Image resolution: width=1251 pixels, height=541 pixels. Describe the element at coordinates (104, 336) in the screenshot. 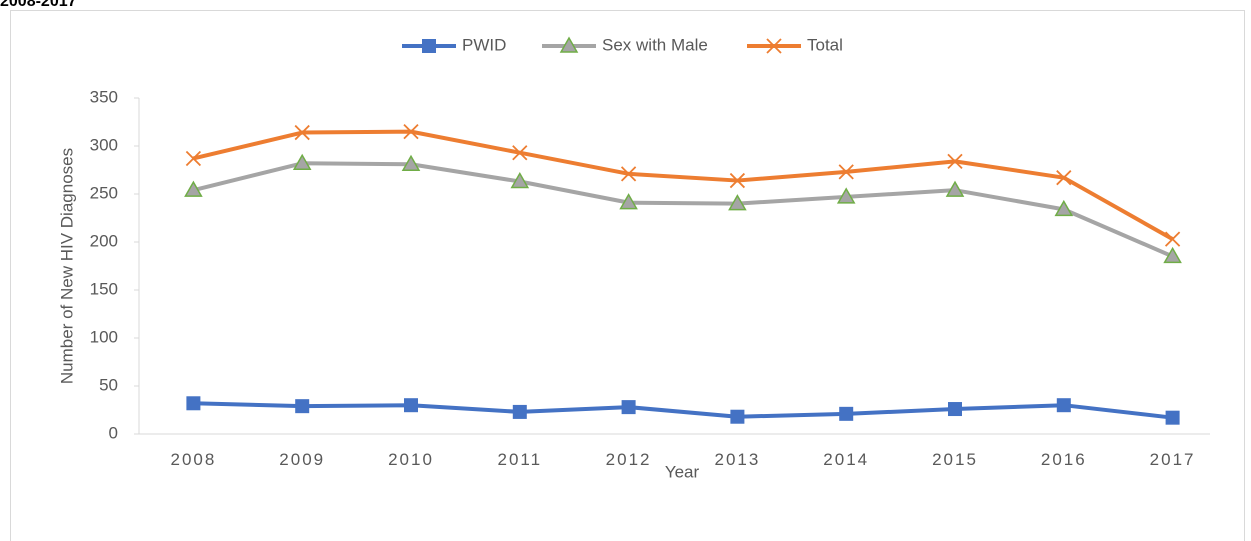

I see `y-tick-label: 100` at that location.